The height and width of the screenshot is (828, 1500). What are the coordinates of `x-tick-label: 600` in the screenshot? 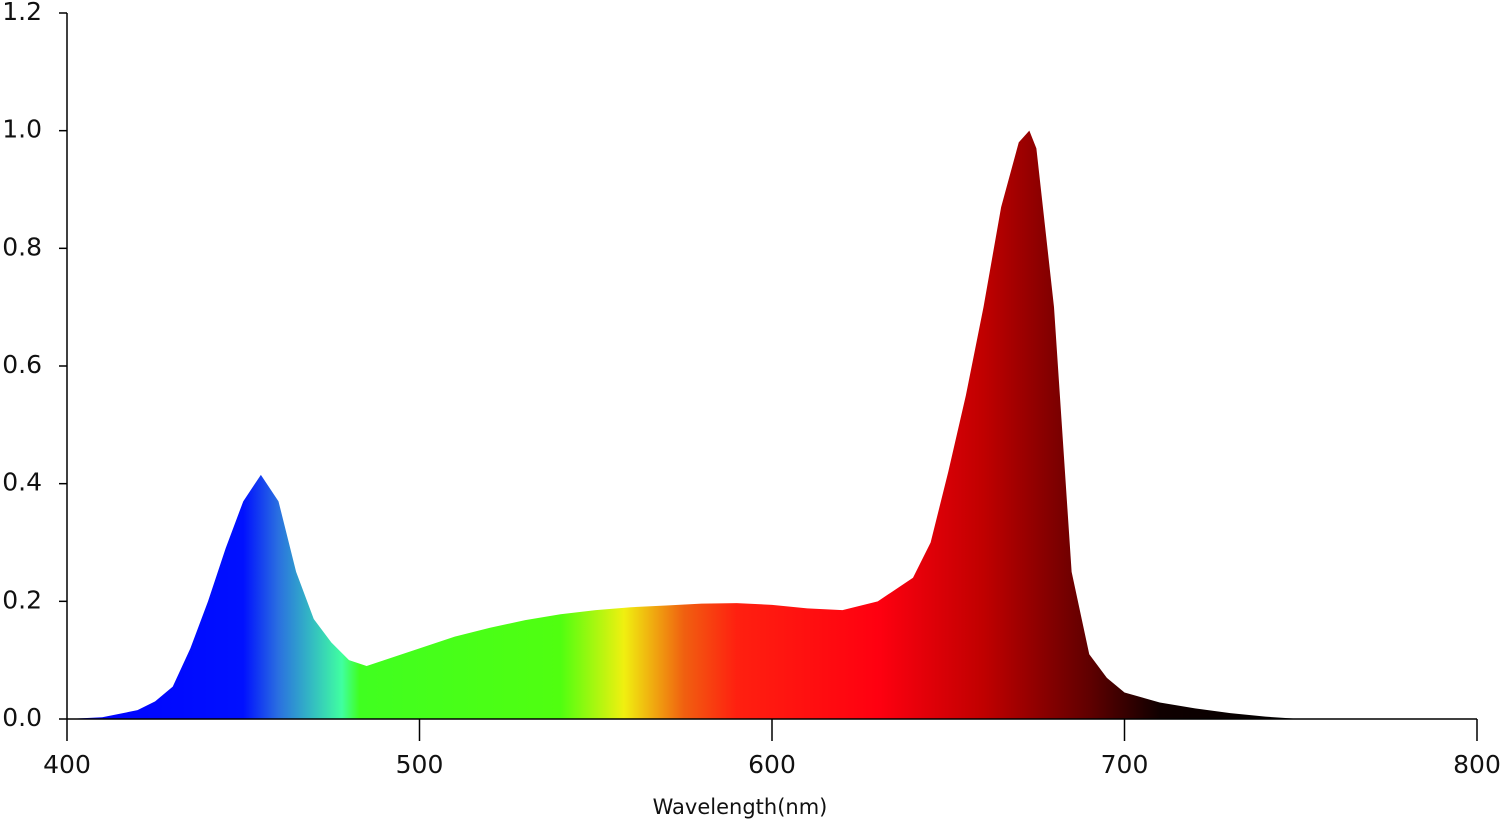 It's located at (772, 764).